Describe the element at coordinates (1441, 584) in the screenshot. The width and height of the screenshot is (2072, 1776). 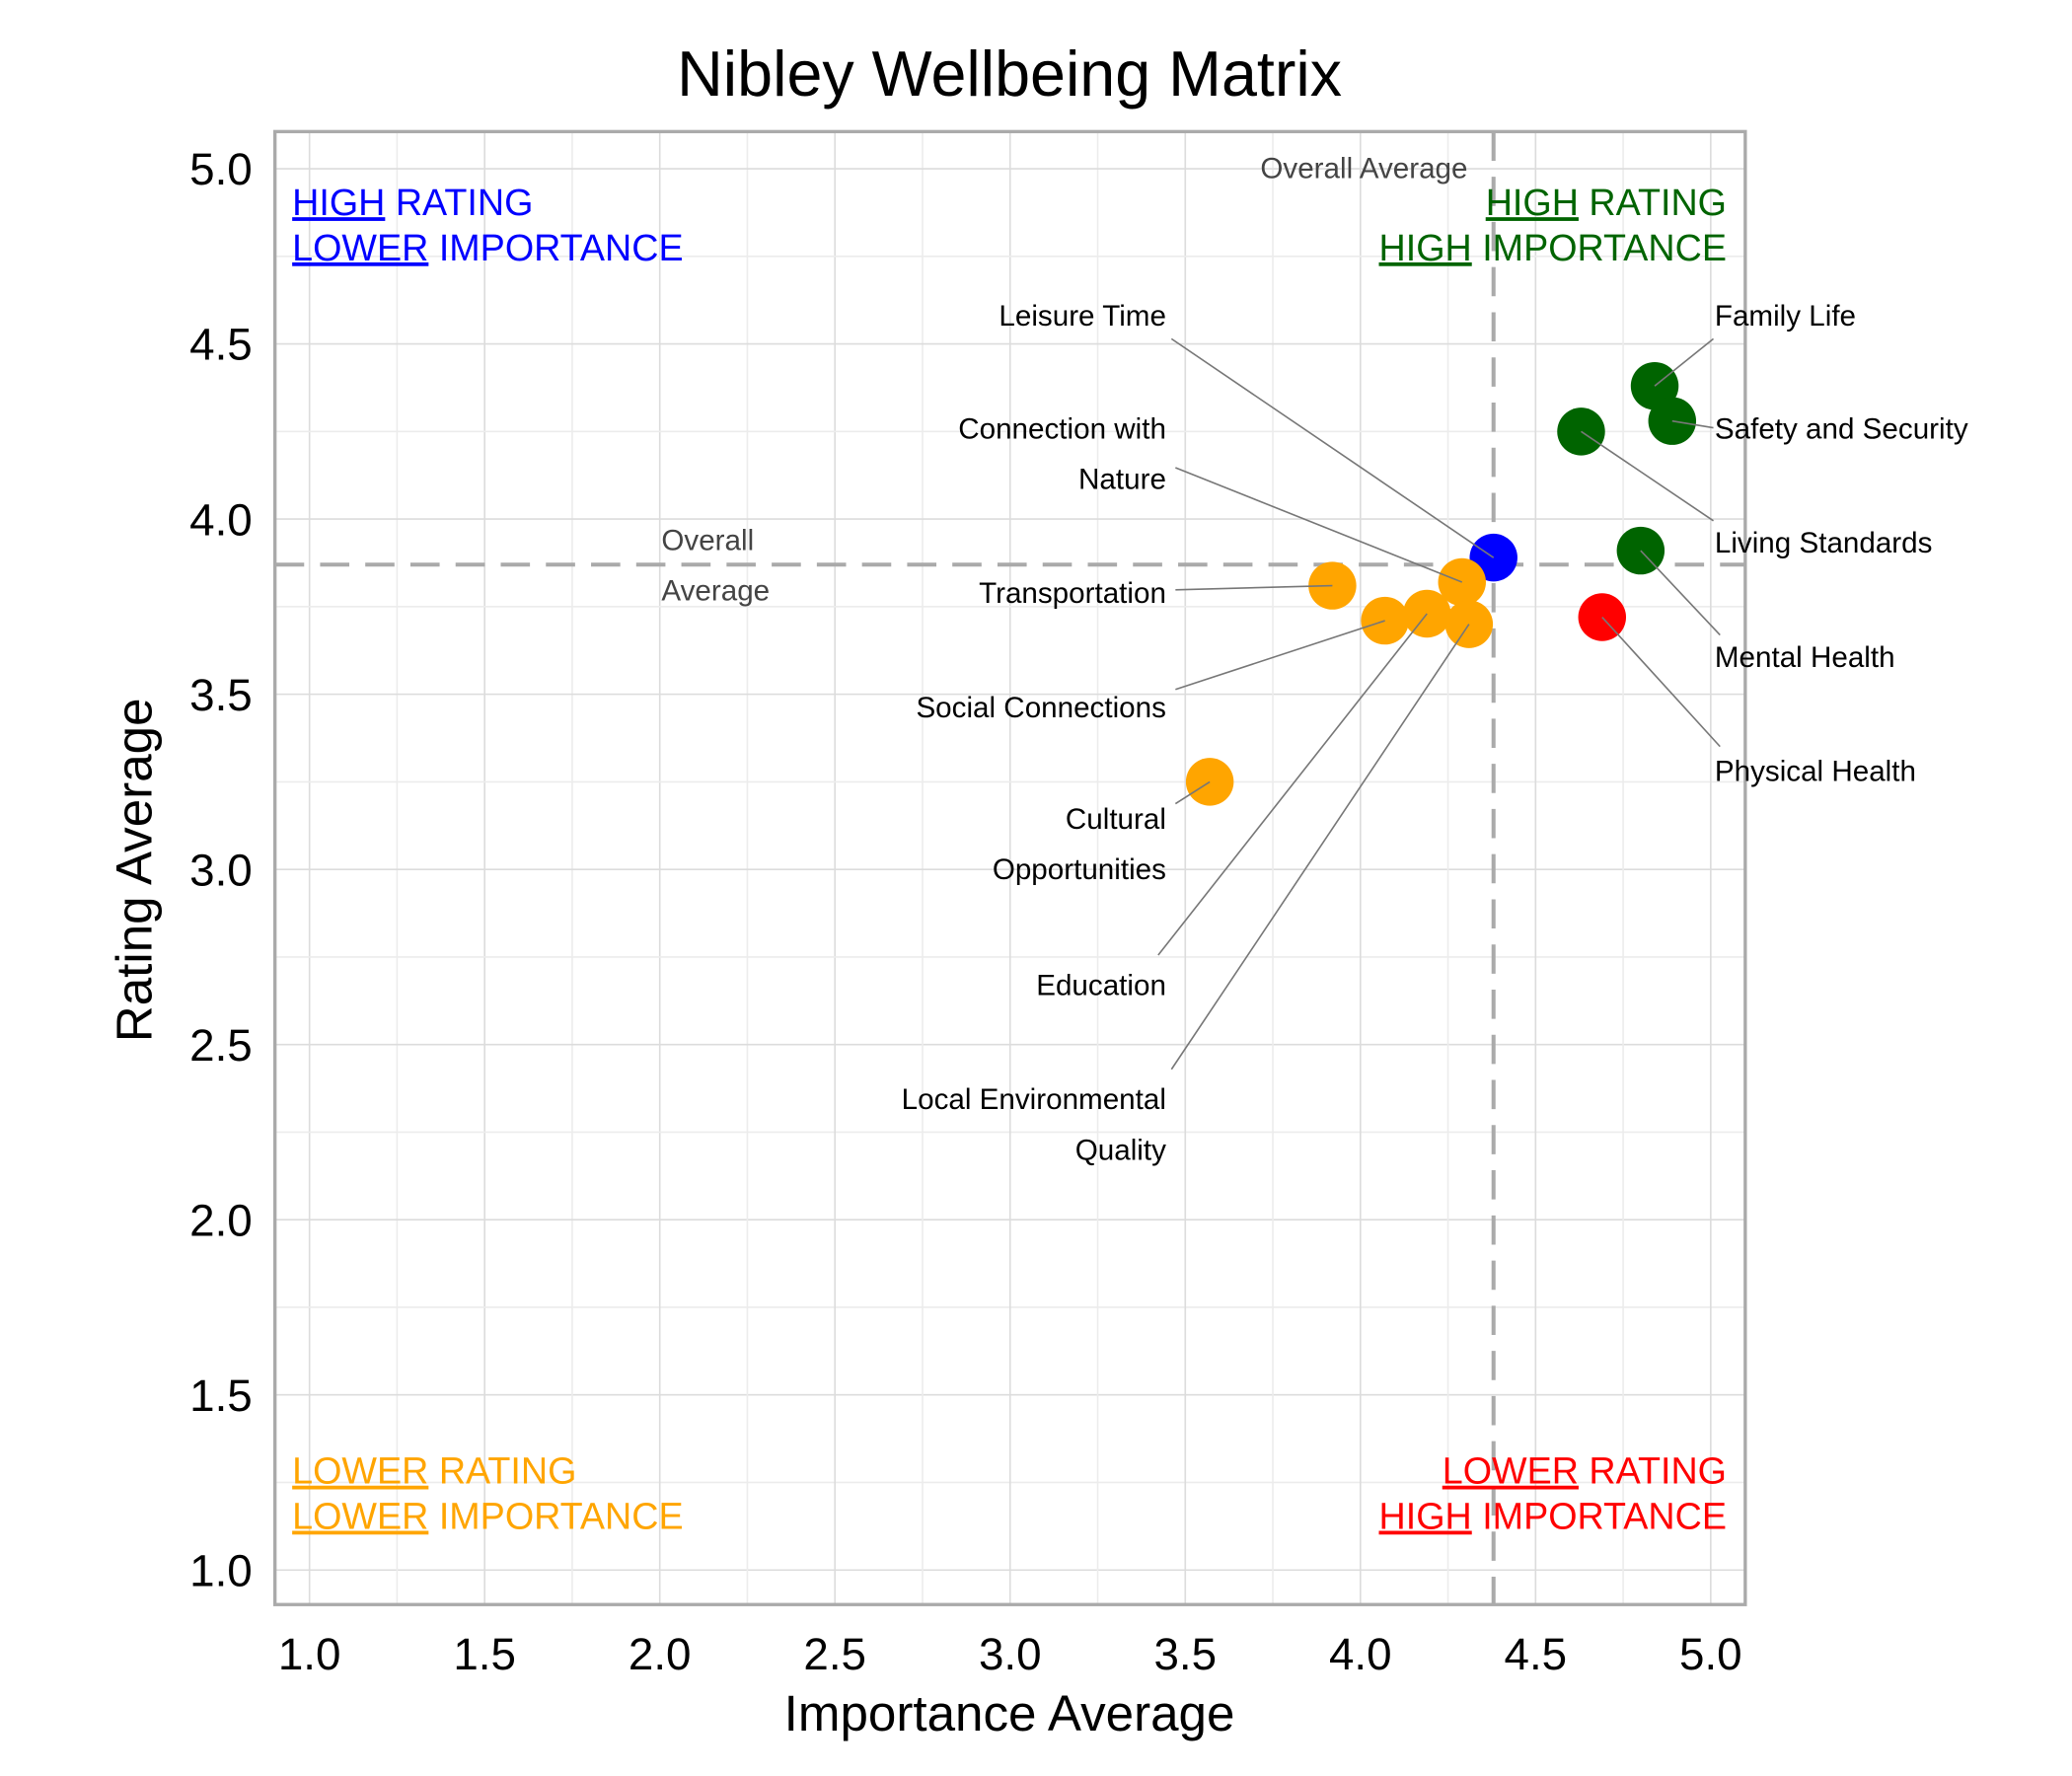
I see `points` at that location.